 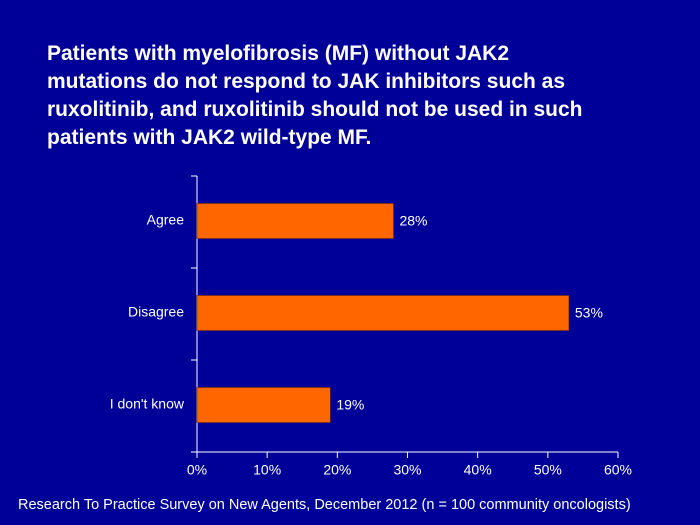 I want to click on y-tick-label: I don't know, so click(x=147, y=404).